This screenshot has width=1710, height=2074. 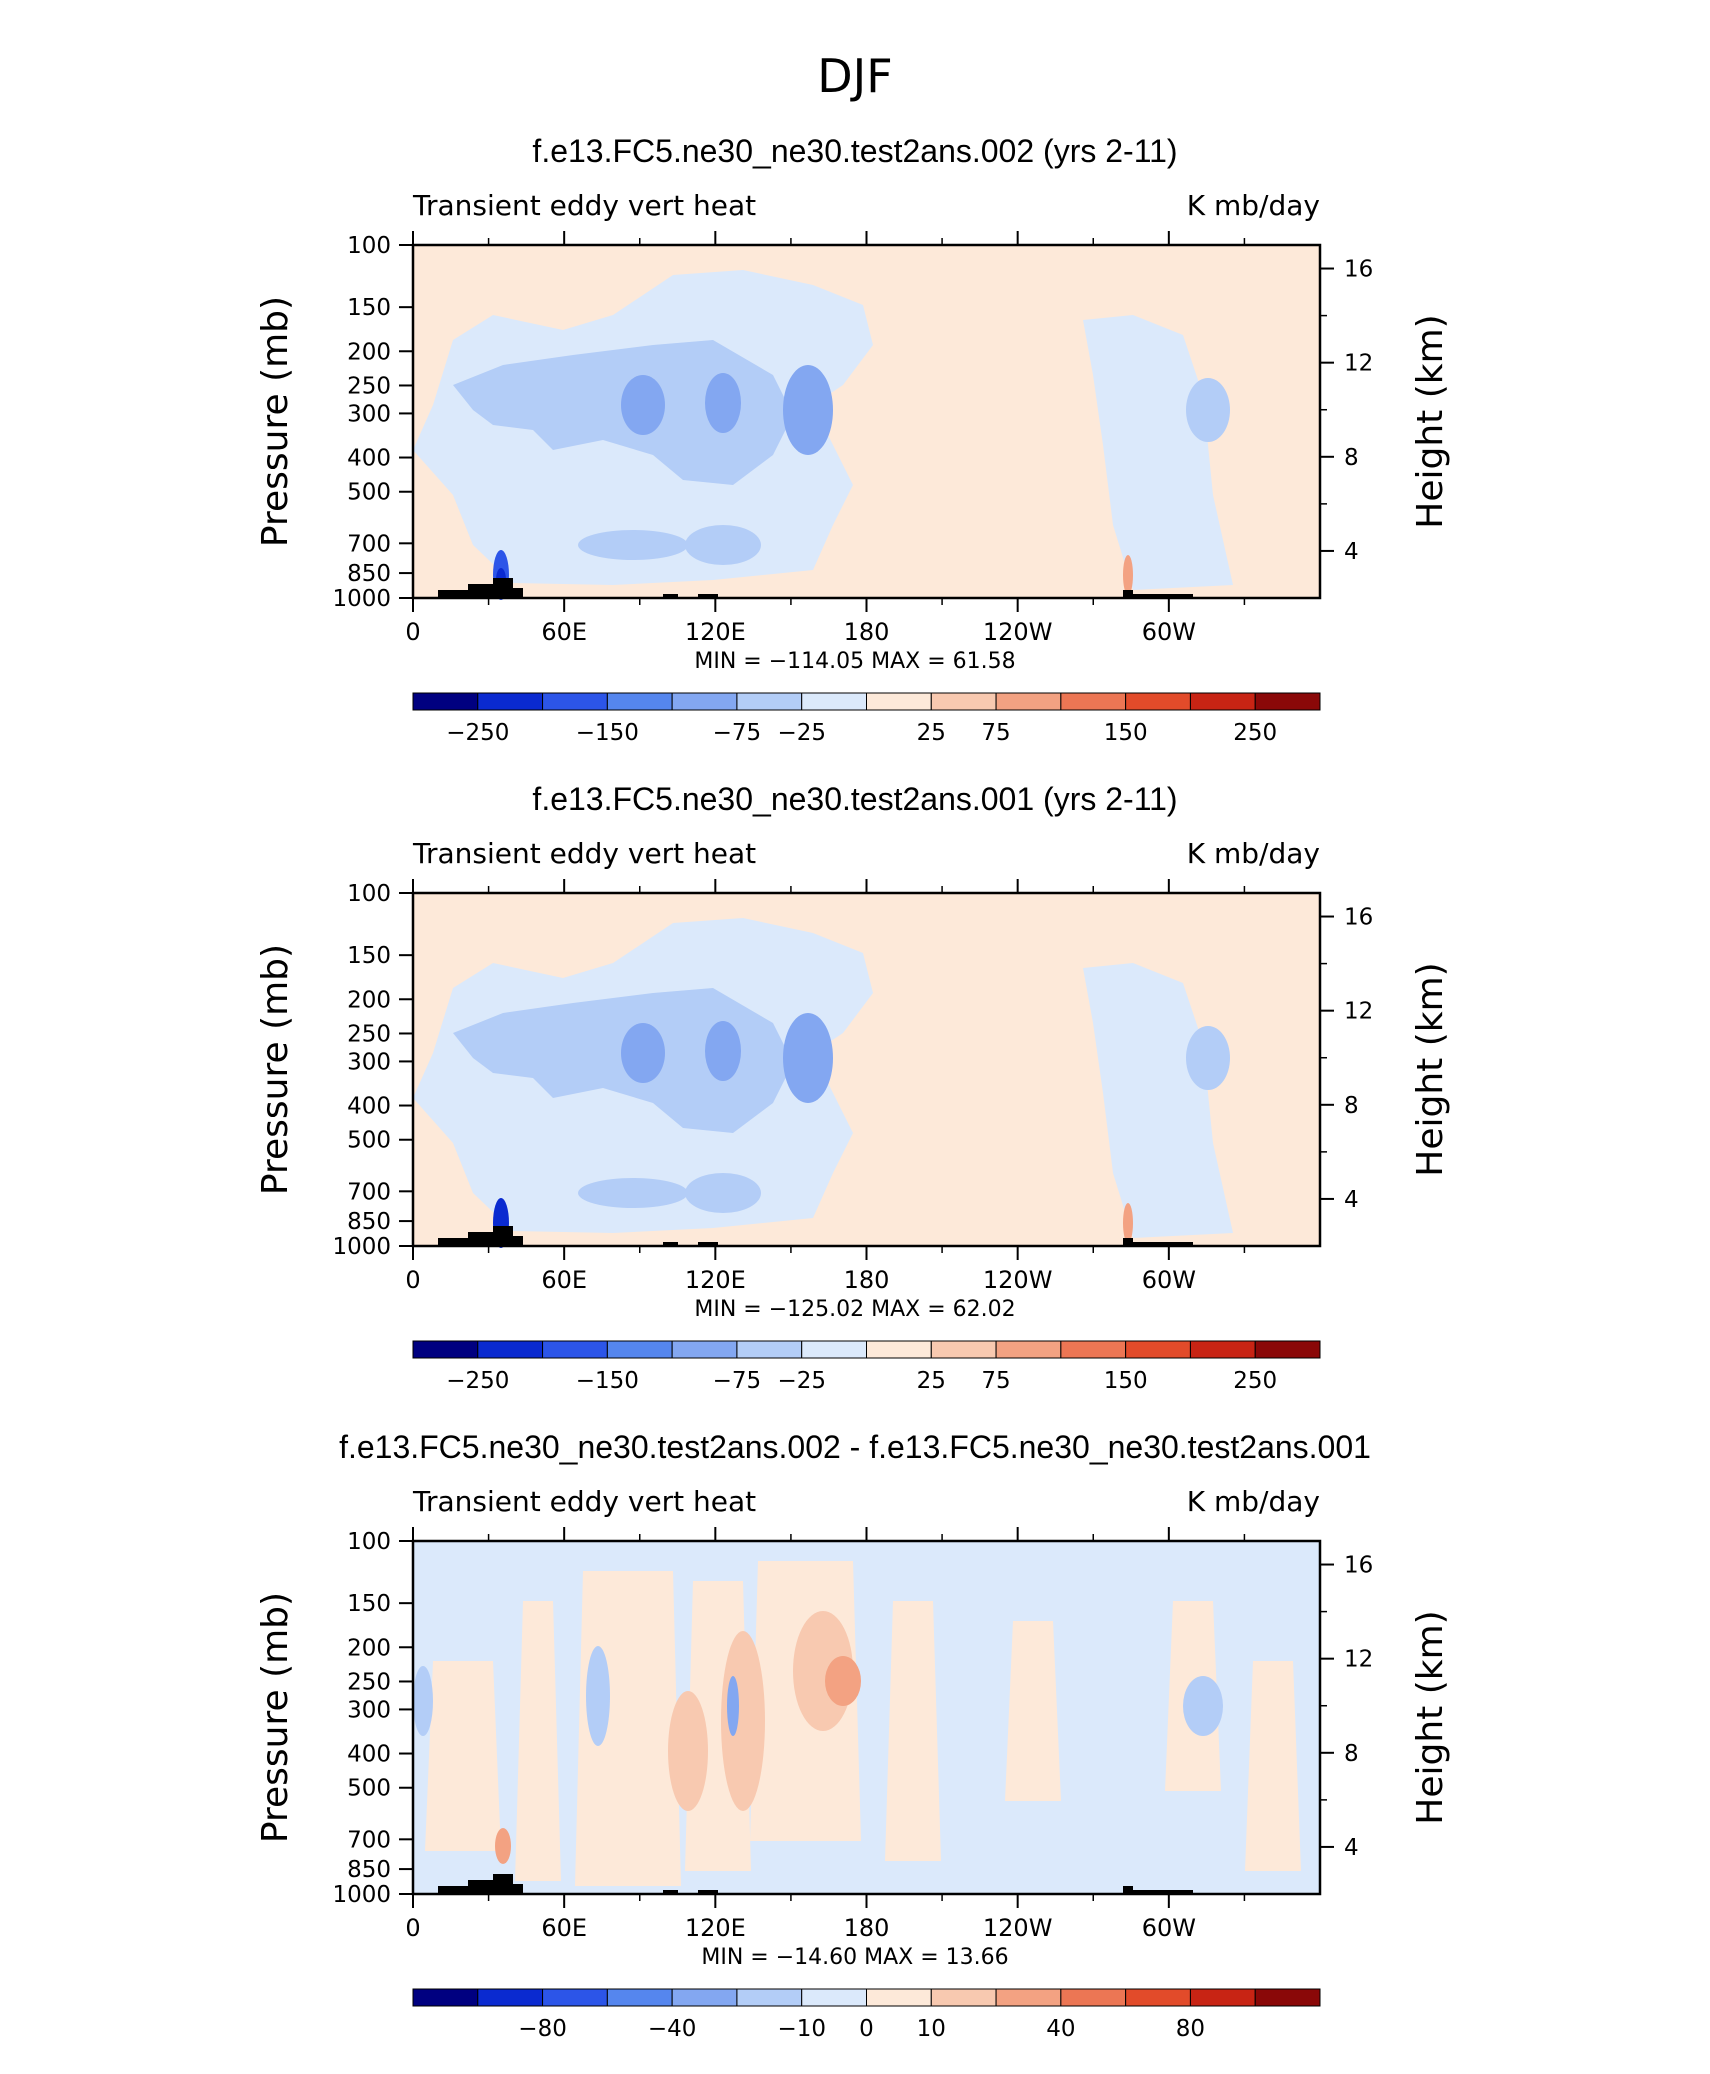 What do you see at coordinates (1253, 205) in the screenshot?
I see `units-label: K mb/day` at bounding box center [1253, 205].